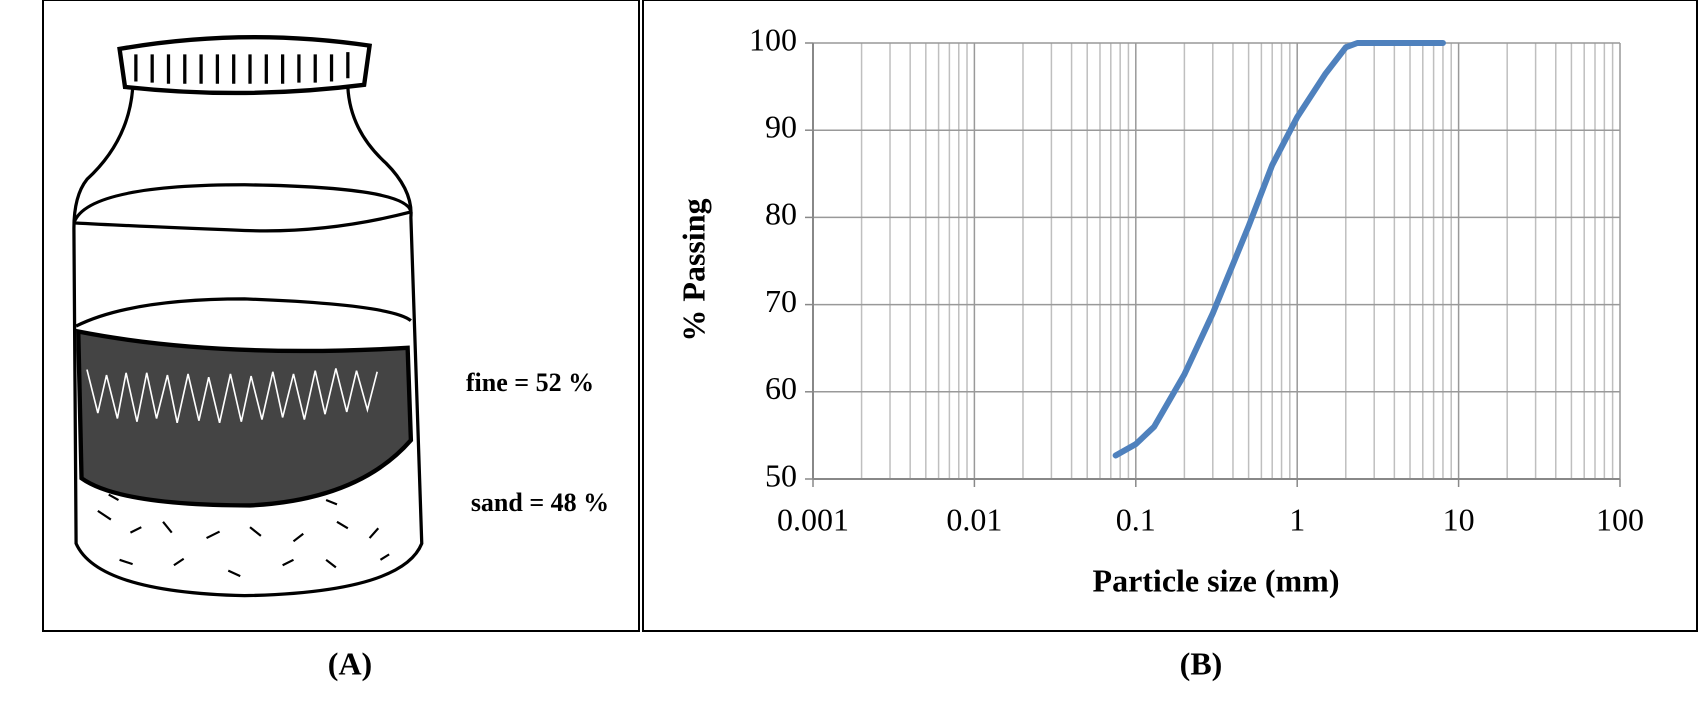 The image size is (1705, 704). What do you see at coordinates (781, 301) in the screenshot?
I see `y-tick-label: 70` at bounding box center [781, 301].